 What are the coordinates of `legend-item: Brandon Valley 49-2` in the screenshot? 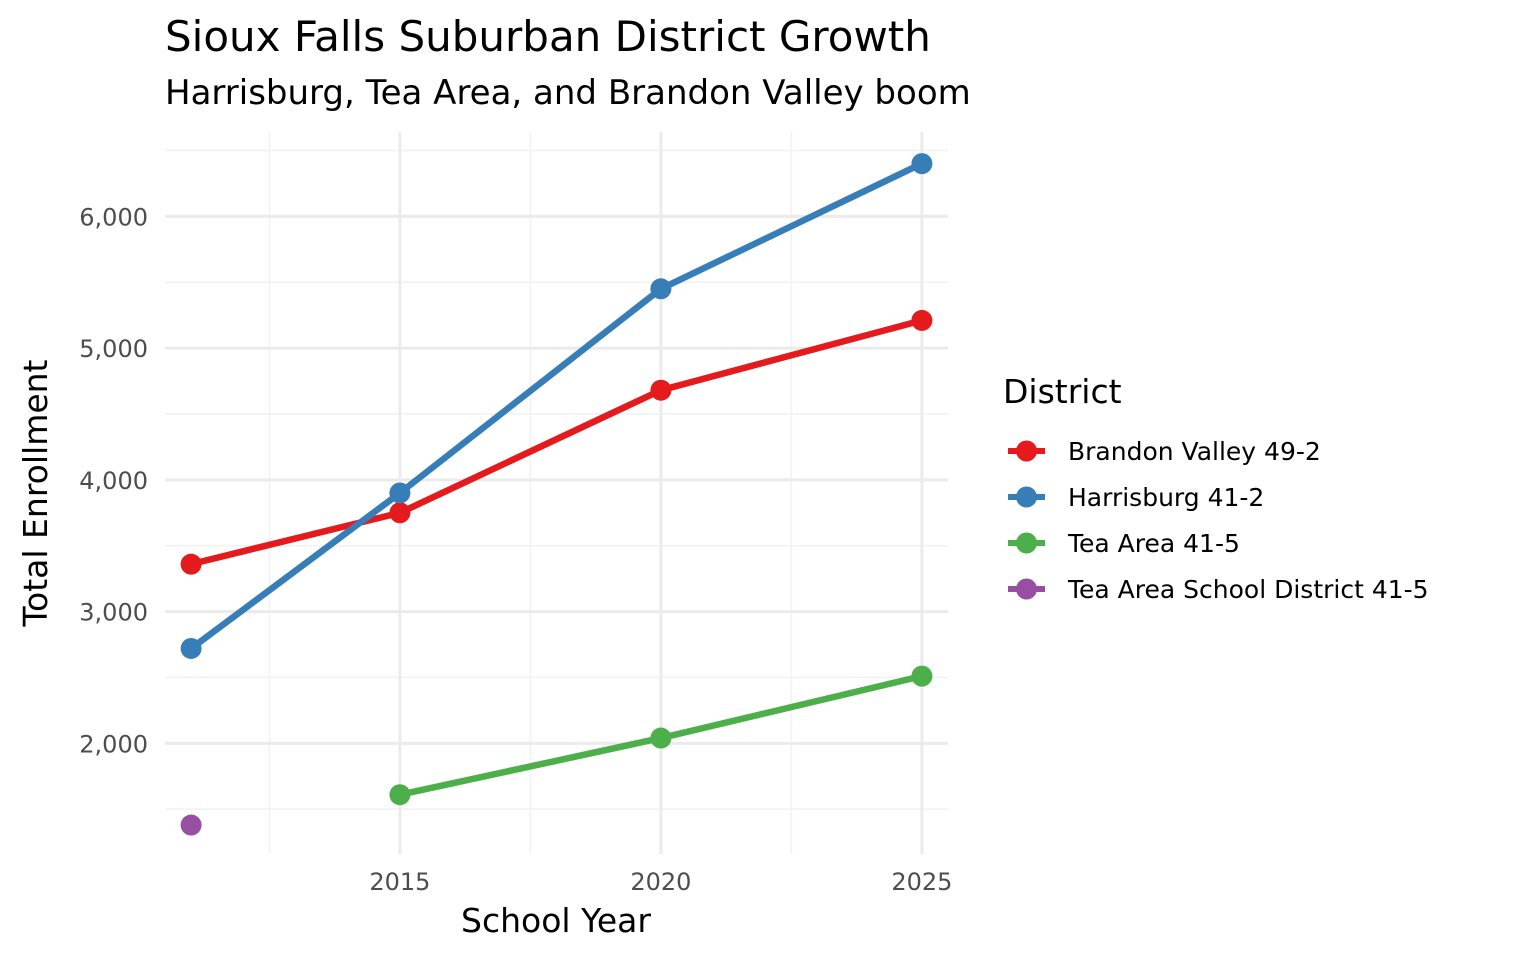 It's located at (1164, 451).